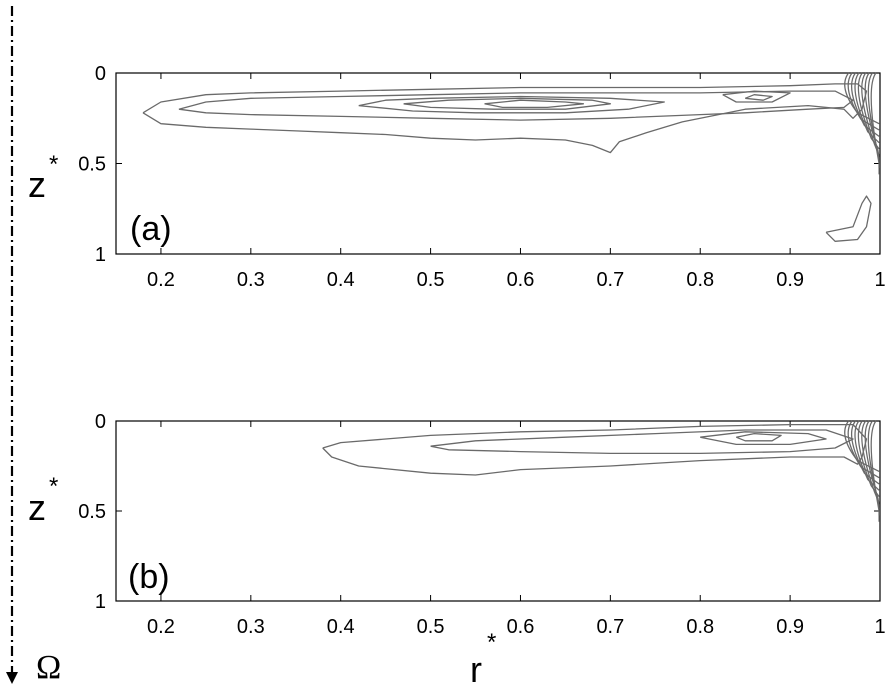  What do you see at coordinates (251, 627) in the screenshot?
I see `panel-b-xtick-label: 0.3` at bounding box center [251, 627].